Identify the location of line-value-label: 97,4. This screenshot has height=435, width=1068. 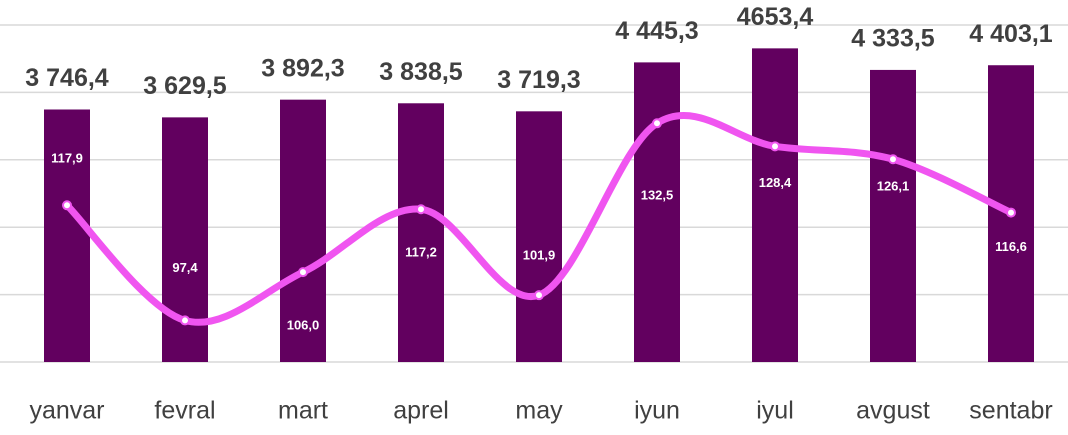
(185, 267).